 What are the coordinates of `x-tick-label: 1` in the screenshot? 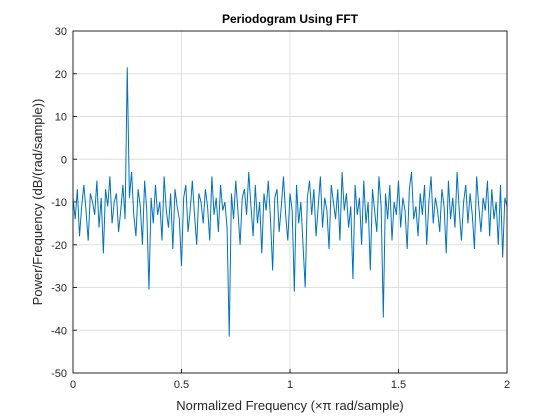 It's located at (290, 385).